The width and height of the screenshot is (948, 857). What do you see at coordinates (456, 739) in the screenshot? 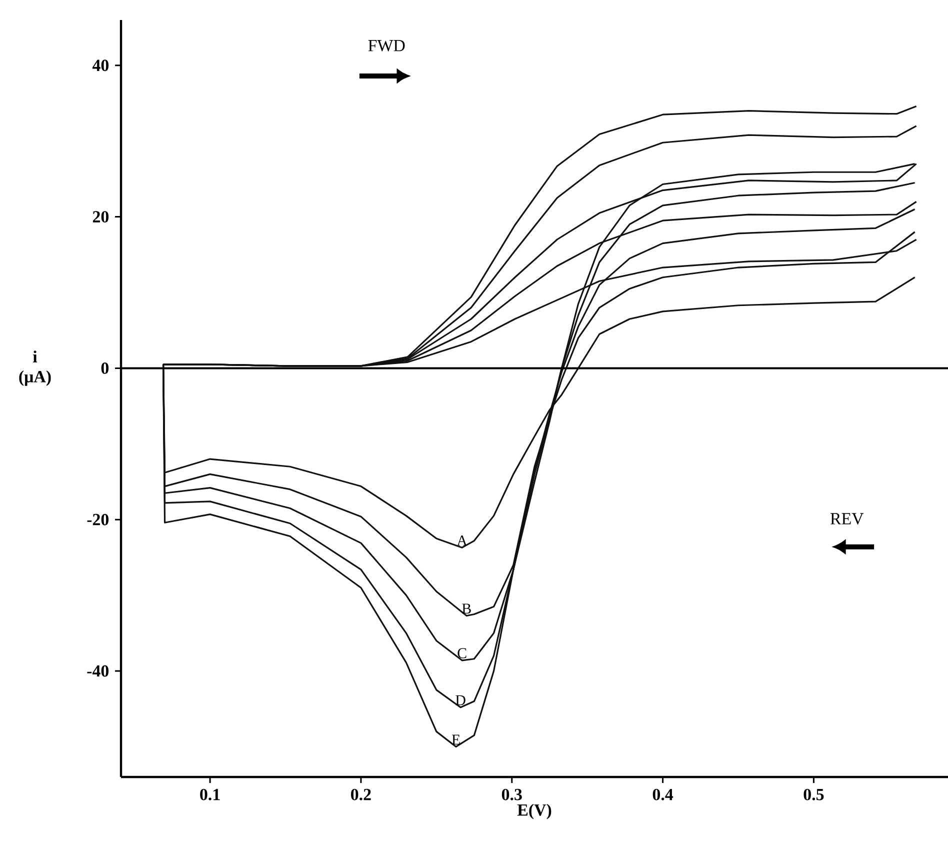
I see `series-label: E` at bounding box center [456, 739].